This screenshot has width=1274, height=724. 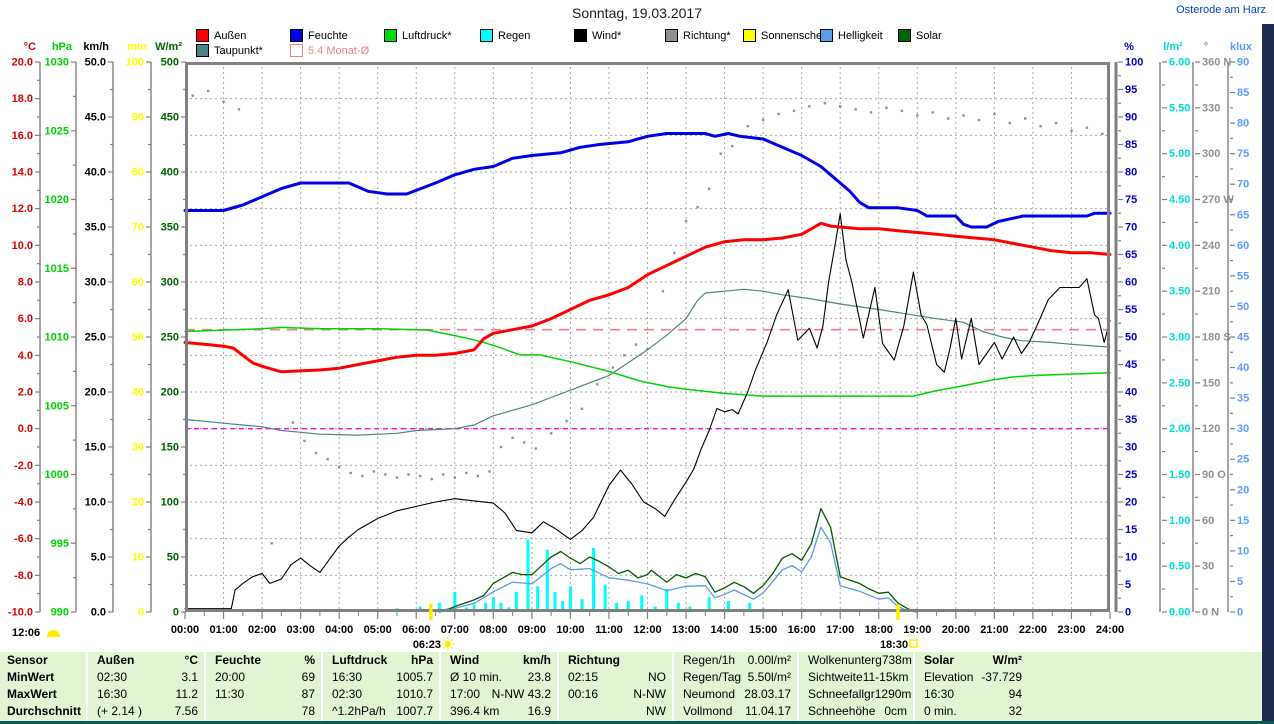 I want to click on table-row: Wolkenunterg 738m, so click(x=857, y=660).